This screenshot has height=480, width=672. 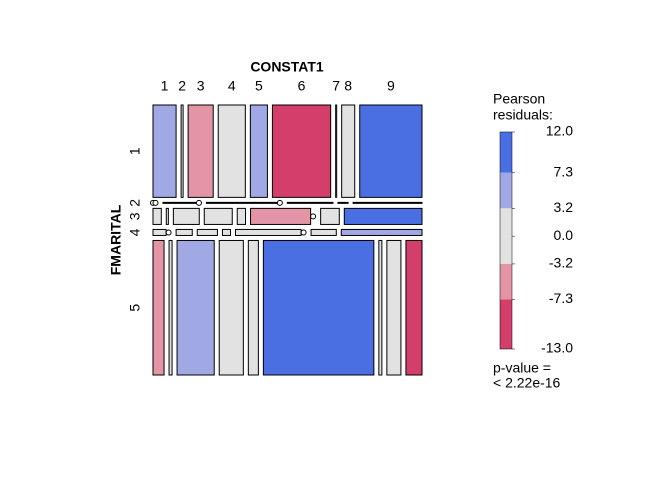 What do you see at coordinates (559, 131) in the screenshot?
I see `legend-tick-label: 12.0` at bounding box center [559, 131].